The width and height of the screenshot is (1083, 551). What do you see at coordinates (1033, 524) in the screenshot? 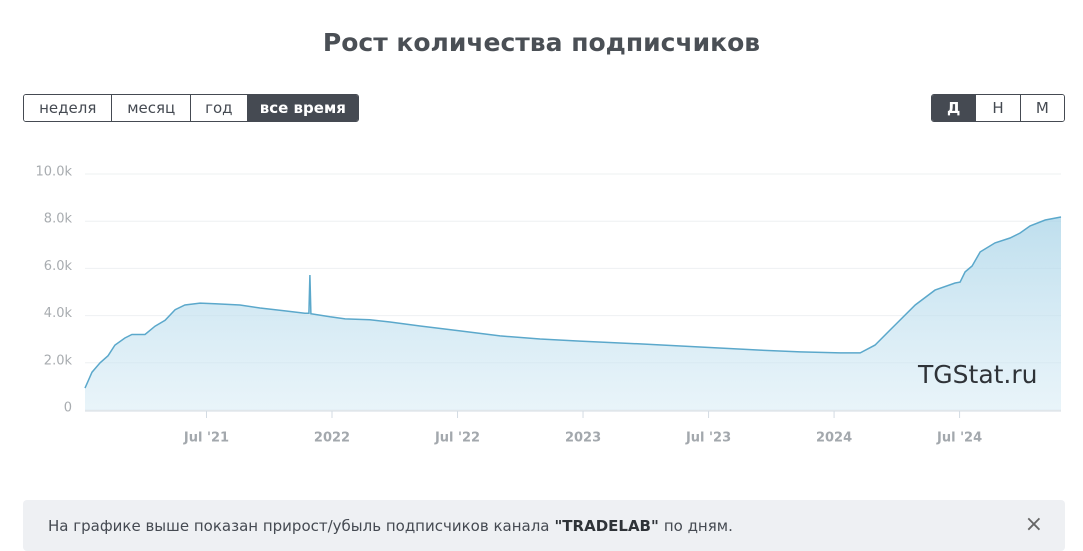
I see `close-button: ×` at bounding box center [1033, 524].